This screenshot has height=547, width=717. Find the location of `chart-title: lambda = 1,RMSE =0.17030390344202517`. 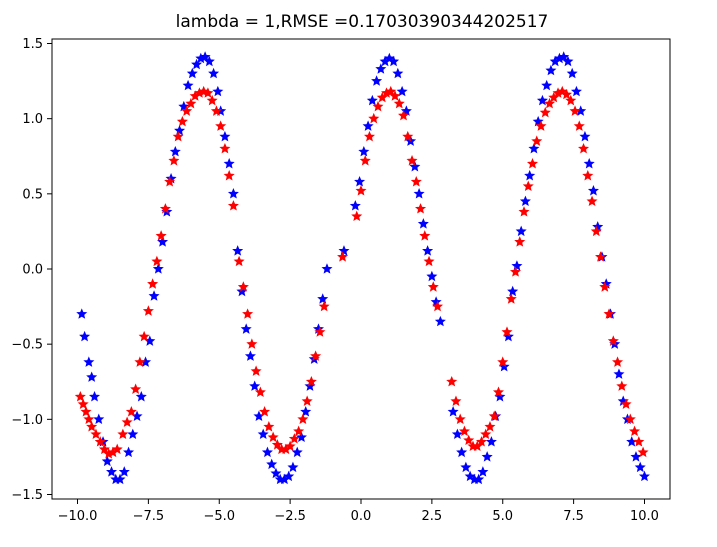

chart-title: lambda = 1,RMSE =0.17030390344202517 is located at coordinates (362, 22).